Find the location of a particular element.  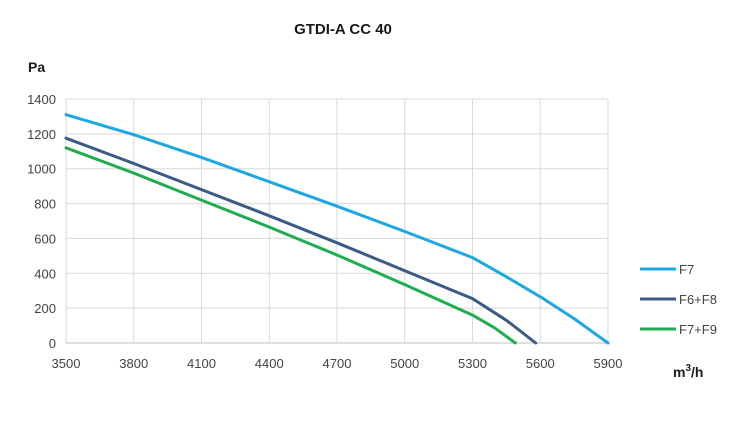

legend-label: F6+F8 is located at coordinates (698, 299).